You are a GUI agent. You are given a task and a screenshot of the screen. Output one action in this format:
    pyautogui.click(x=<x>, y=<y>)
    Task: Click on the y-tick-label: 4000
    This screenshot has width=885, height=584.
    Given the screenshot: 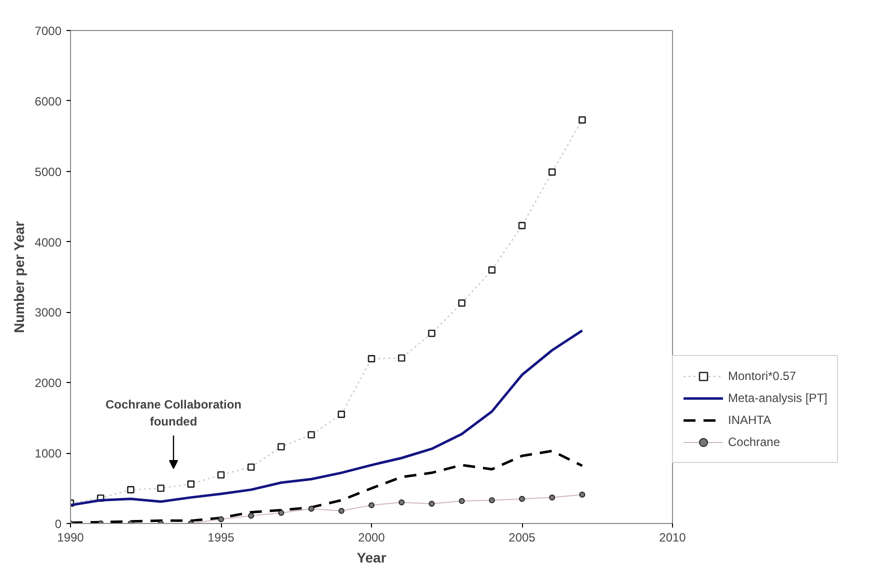 What is the action you would take?
    pyautogui.click(x=48, y=242)
    